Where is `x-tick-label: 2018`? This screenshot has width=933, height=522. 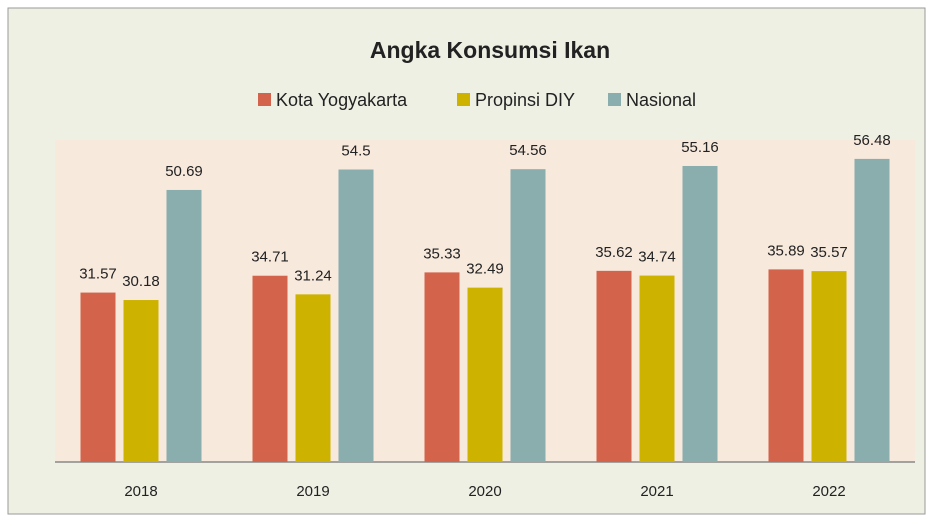
x-tick-label: 2018 is located at coordinates (140, 491).